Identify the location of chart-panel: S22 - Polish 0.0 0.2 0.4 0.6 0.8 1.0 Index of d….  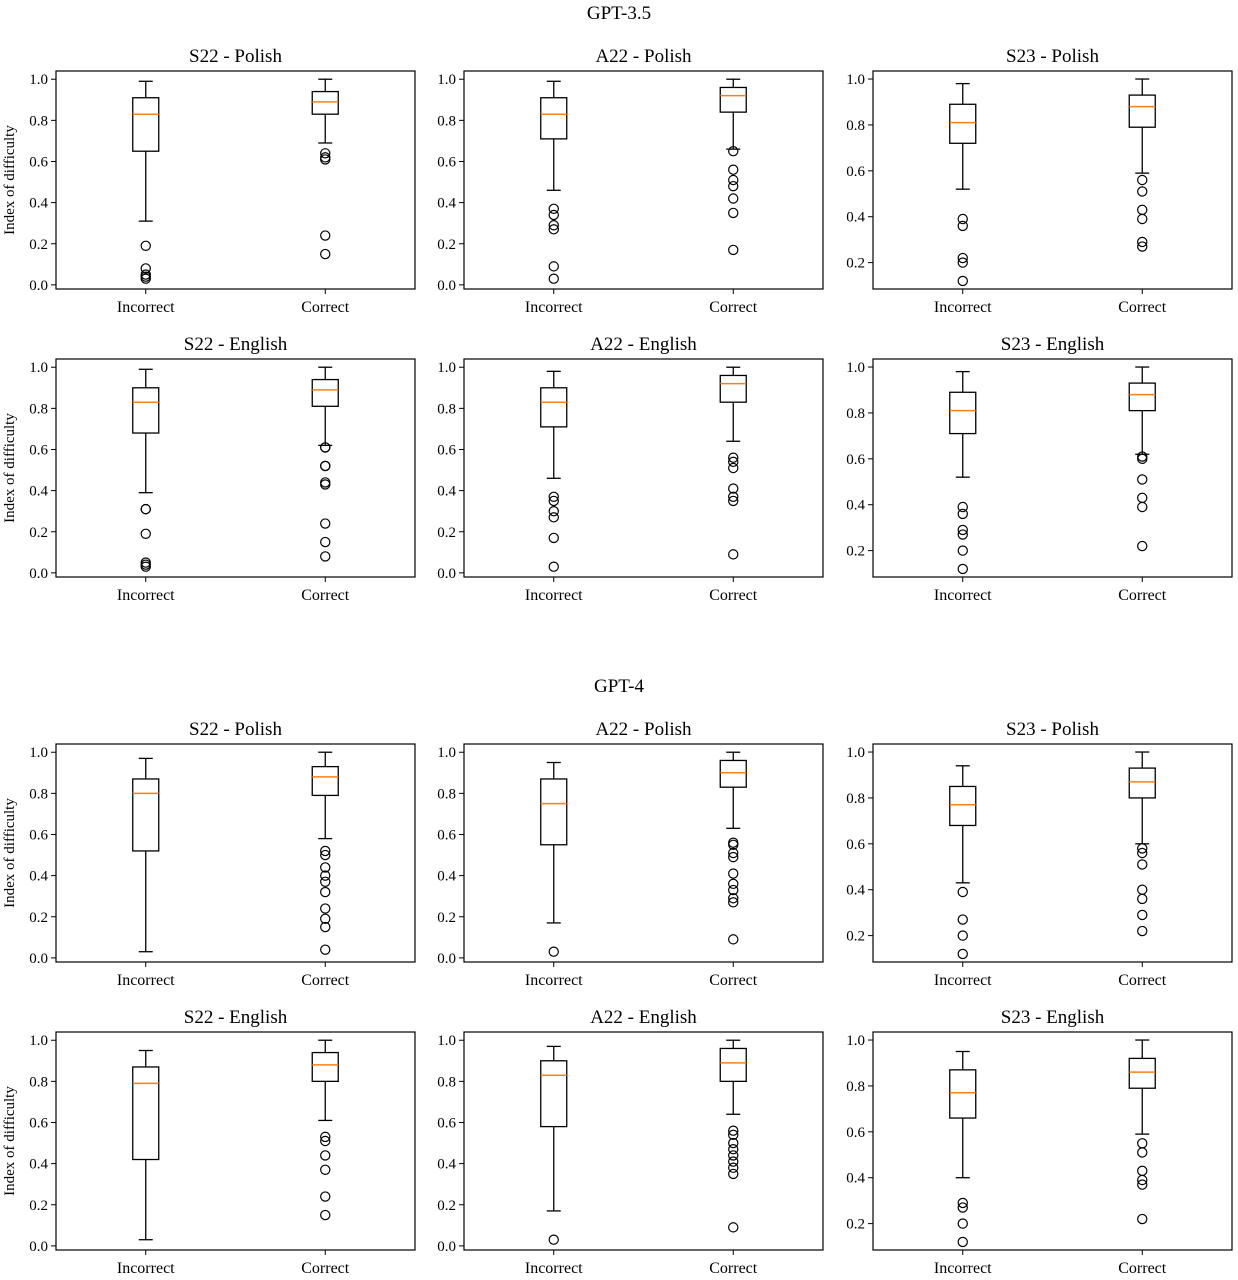
(209, 854).